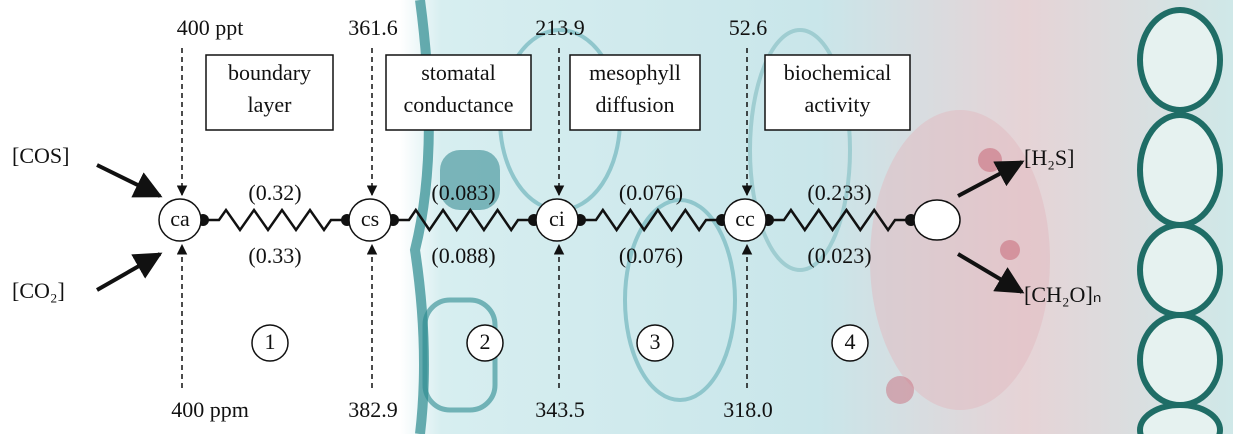 The image size is (1233, 434). I want to click on stage-label: boundary, so click(269, 72).